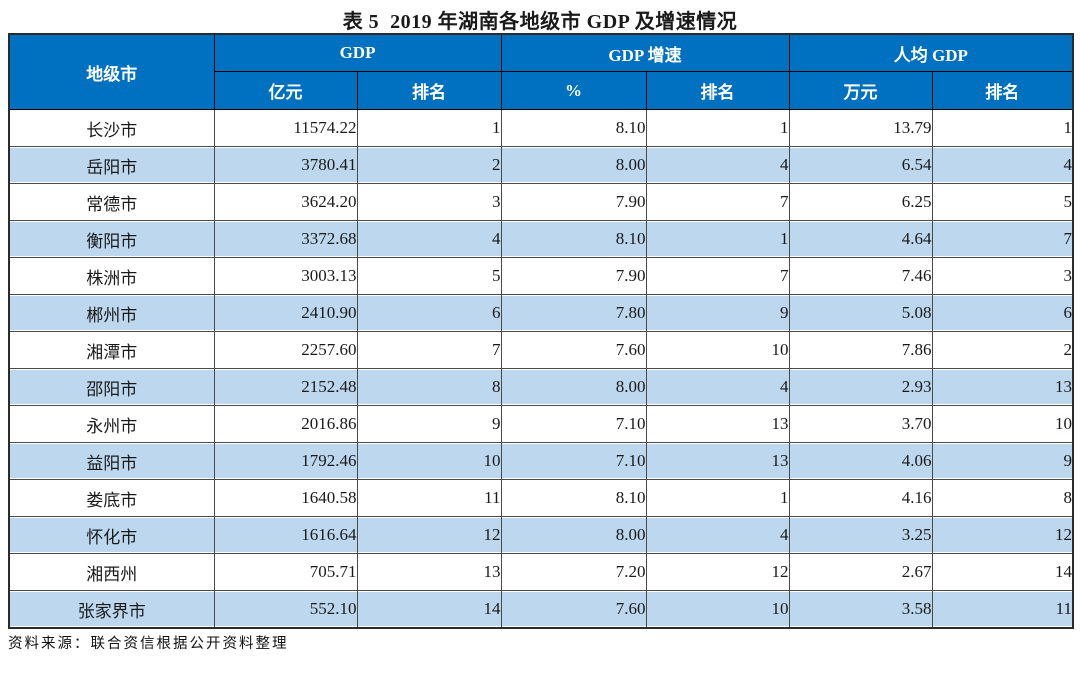 The image size is (1080, 678). I want to click on cell-gdp-rank: 10, so click(429, 461).